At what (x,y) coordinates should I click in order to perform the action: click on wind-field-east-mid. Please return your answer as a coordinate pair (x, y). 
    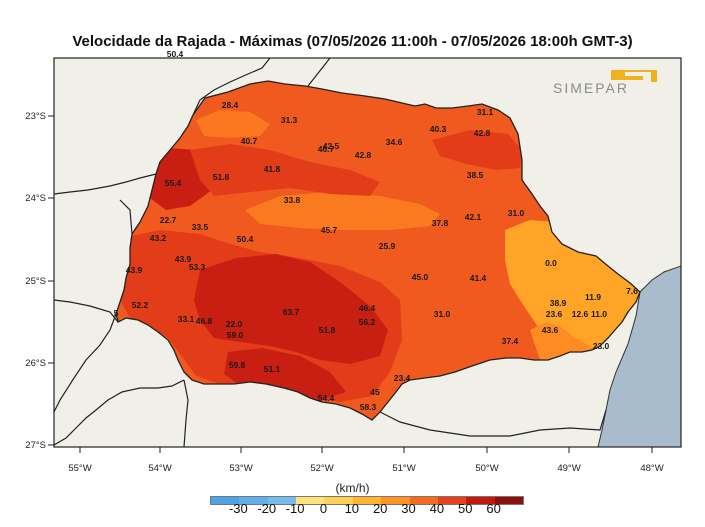
    Looking at the image, I should click on (565, 341).